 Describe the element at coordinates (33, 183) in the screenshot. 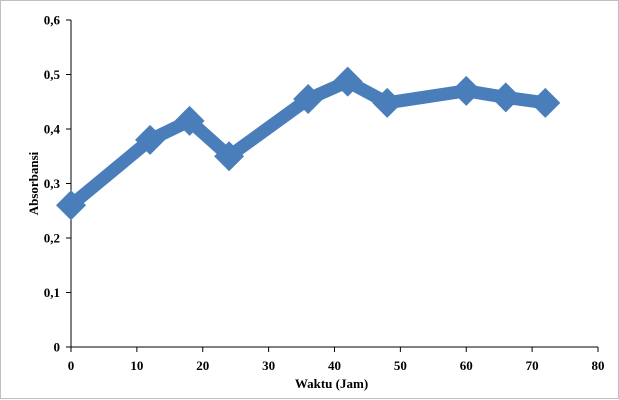

I see `y-axis-title: Absorbansi` at that location.